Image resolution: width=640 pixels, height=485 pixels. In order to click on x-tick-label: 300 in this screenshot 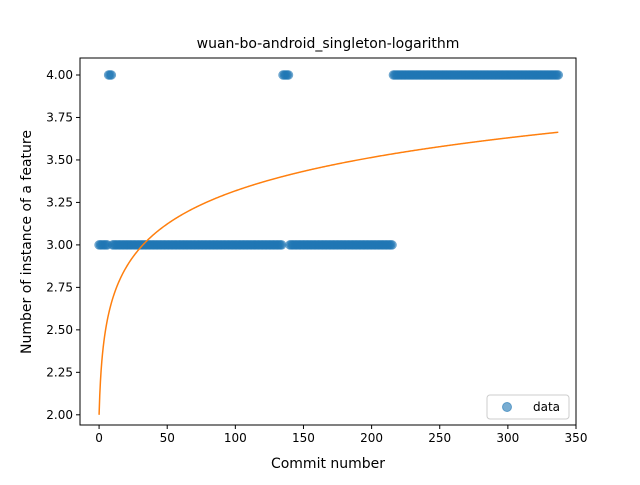, I will do `click(507, 438)`.